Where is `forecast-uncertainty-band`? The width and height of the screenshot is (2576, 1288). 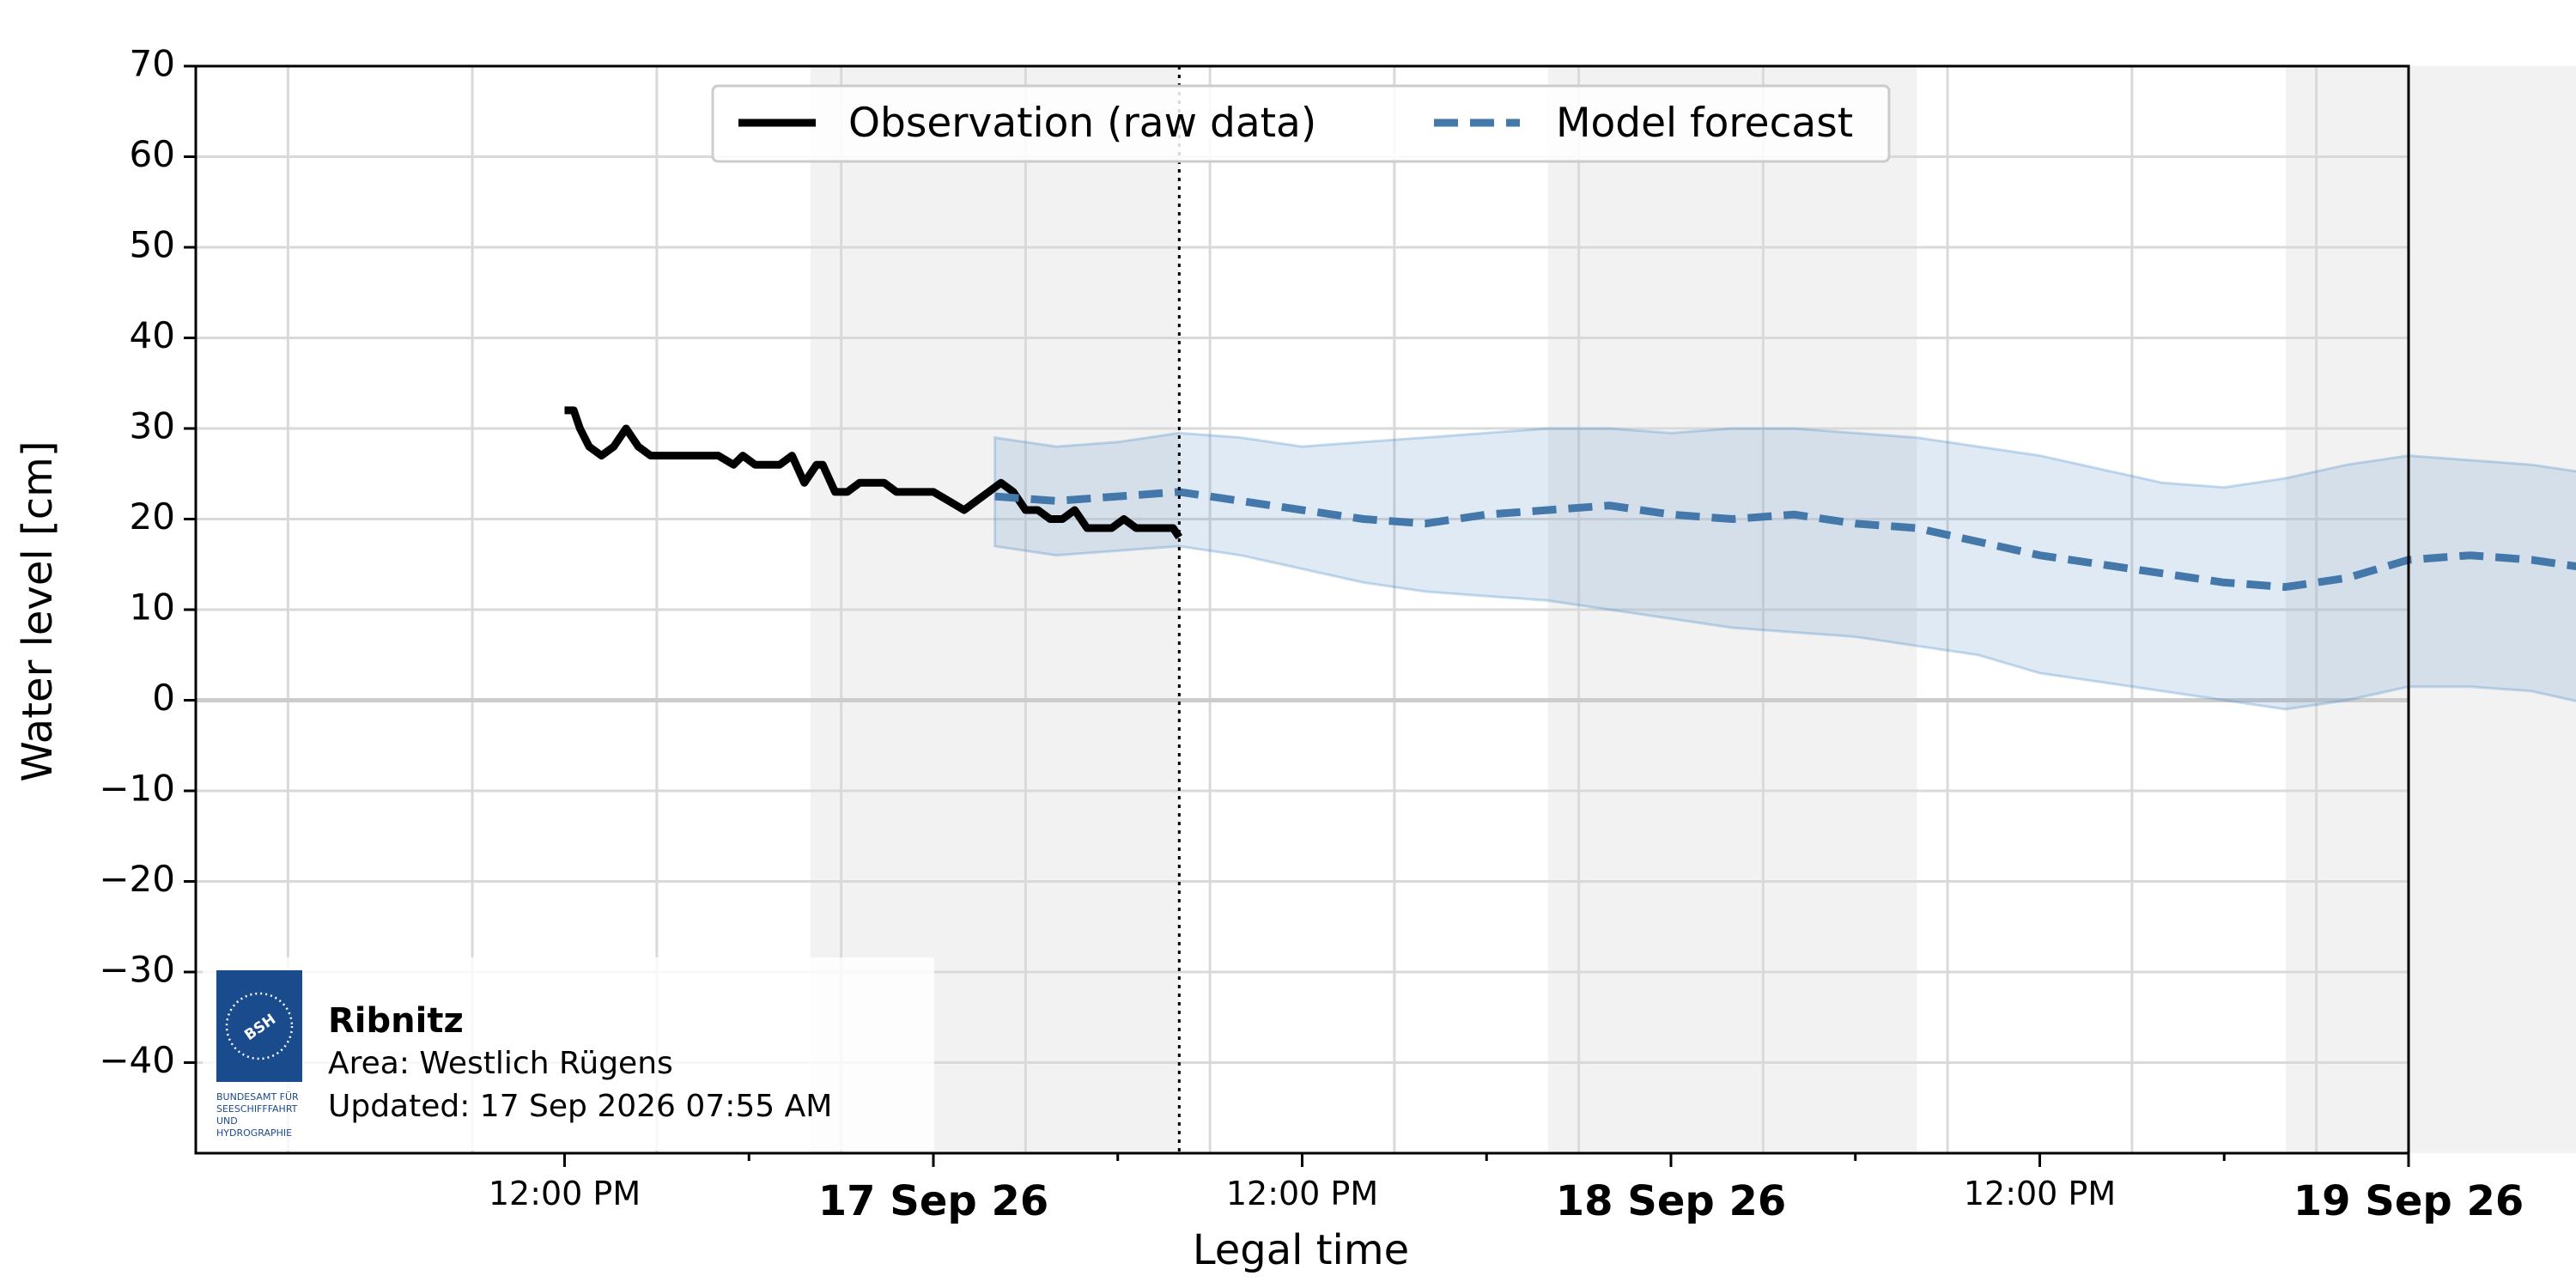 forecast-uncertainty-band is located at coordinates (1784, 569).